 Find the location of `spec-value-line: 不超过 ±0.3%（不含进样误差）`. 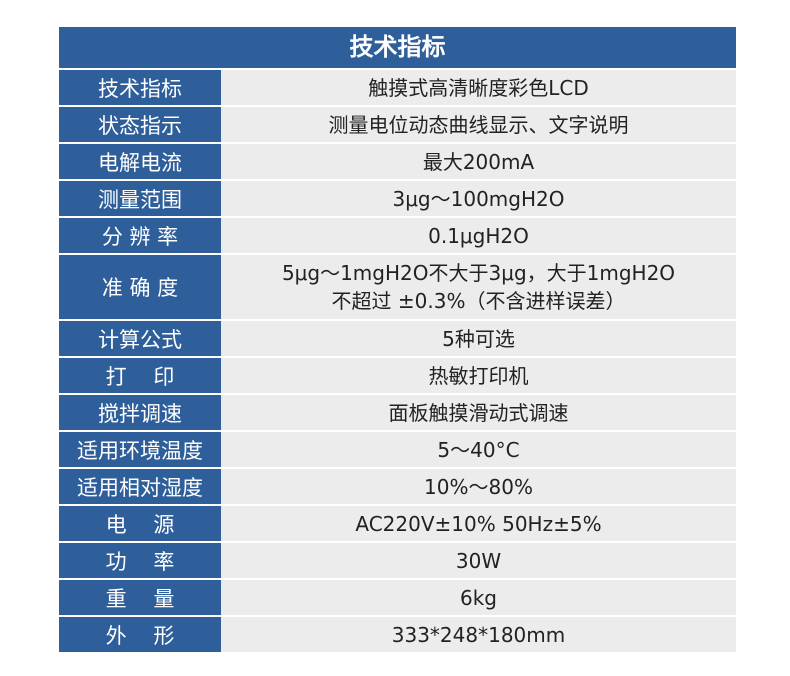

spec-value-line: 不超过 ±0.3%（不含进样误差） is located at coordinates (478, 301).